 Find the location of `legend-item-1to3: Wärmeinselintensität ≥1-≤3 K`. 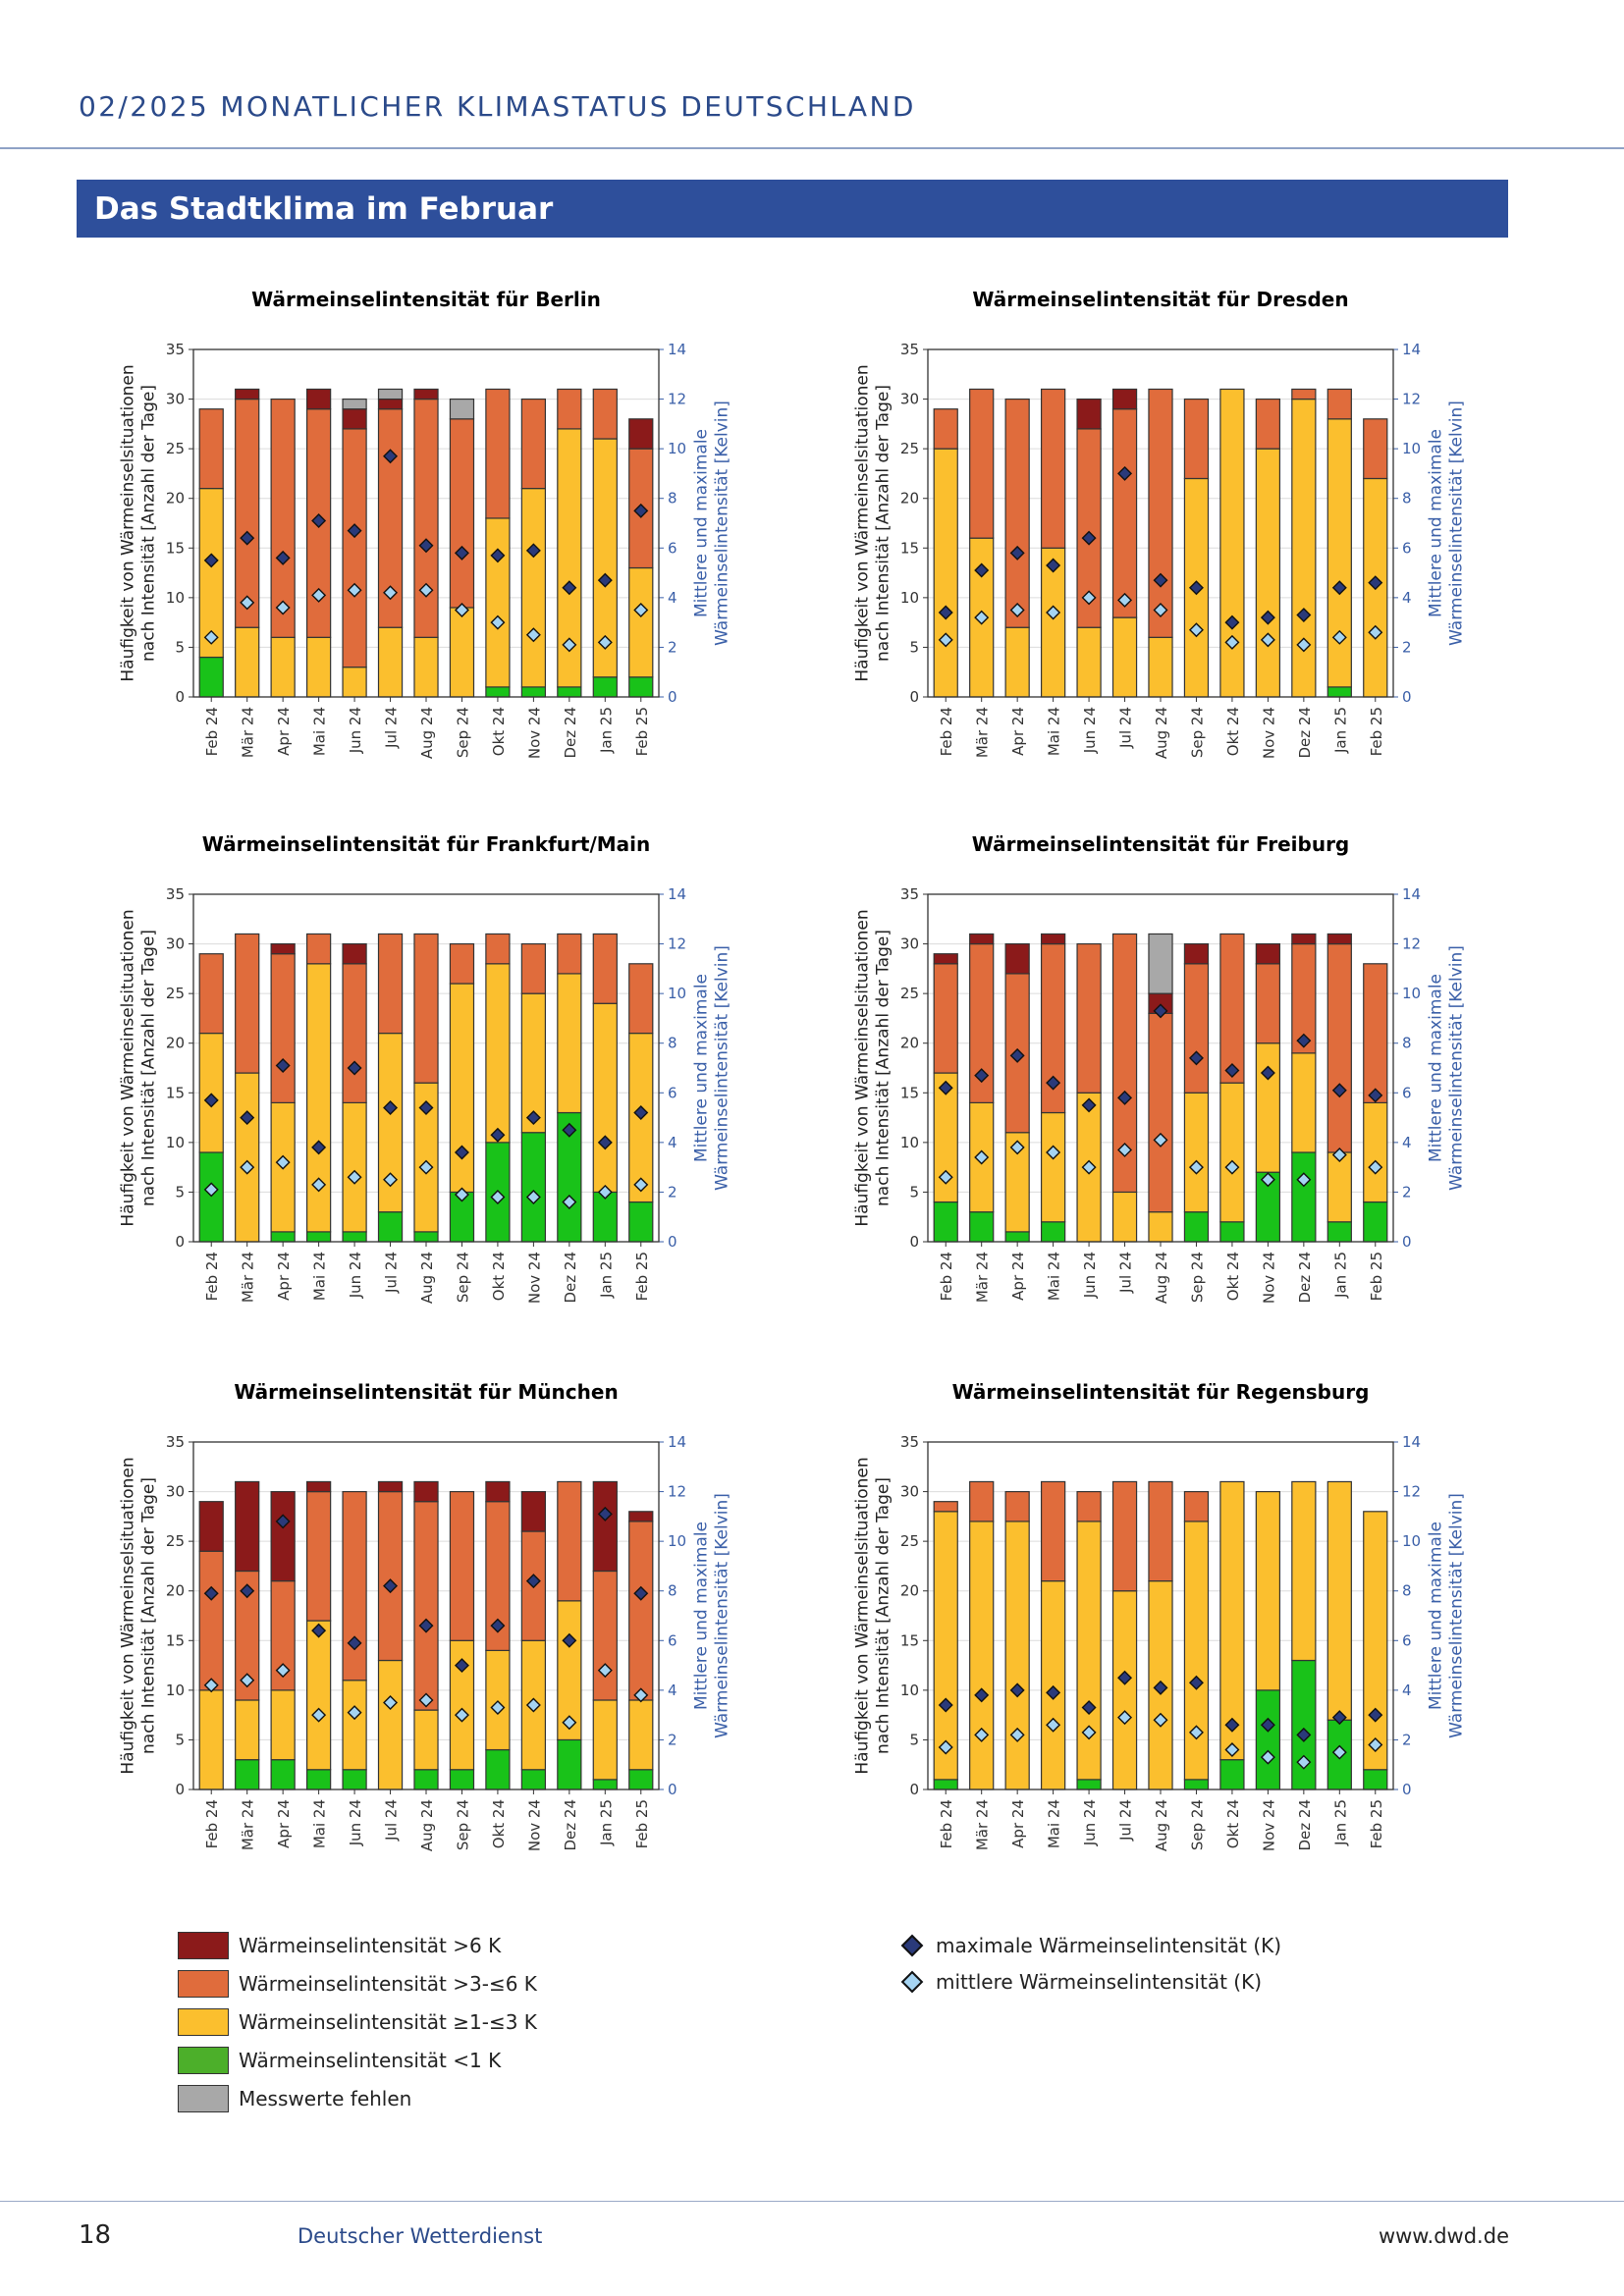

legend-item-1to3: Wärmeinselintensität ≥1-≤3 K is located at coordinates (357, 2022).